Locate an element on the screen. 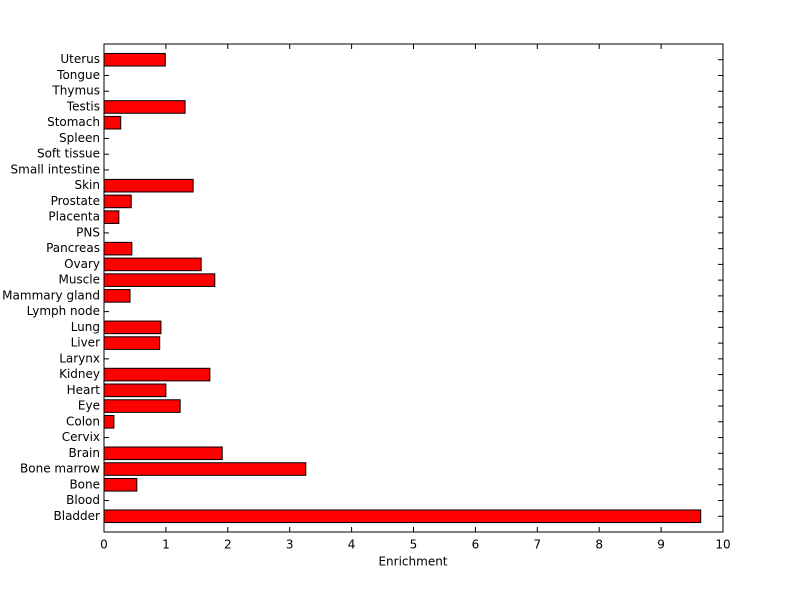 Image resolution: width=800 pixels, height=599 pixels. x-tick-label: 3 is located at coordinates (290, 545).